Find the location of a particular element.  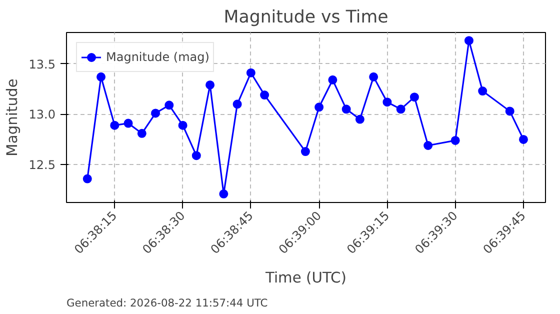

x-axis-title: Time (UTC) is located at coordinates (305, 278).